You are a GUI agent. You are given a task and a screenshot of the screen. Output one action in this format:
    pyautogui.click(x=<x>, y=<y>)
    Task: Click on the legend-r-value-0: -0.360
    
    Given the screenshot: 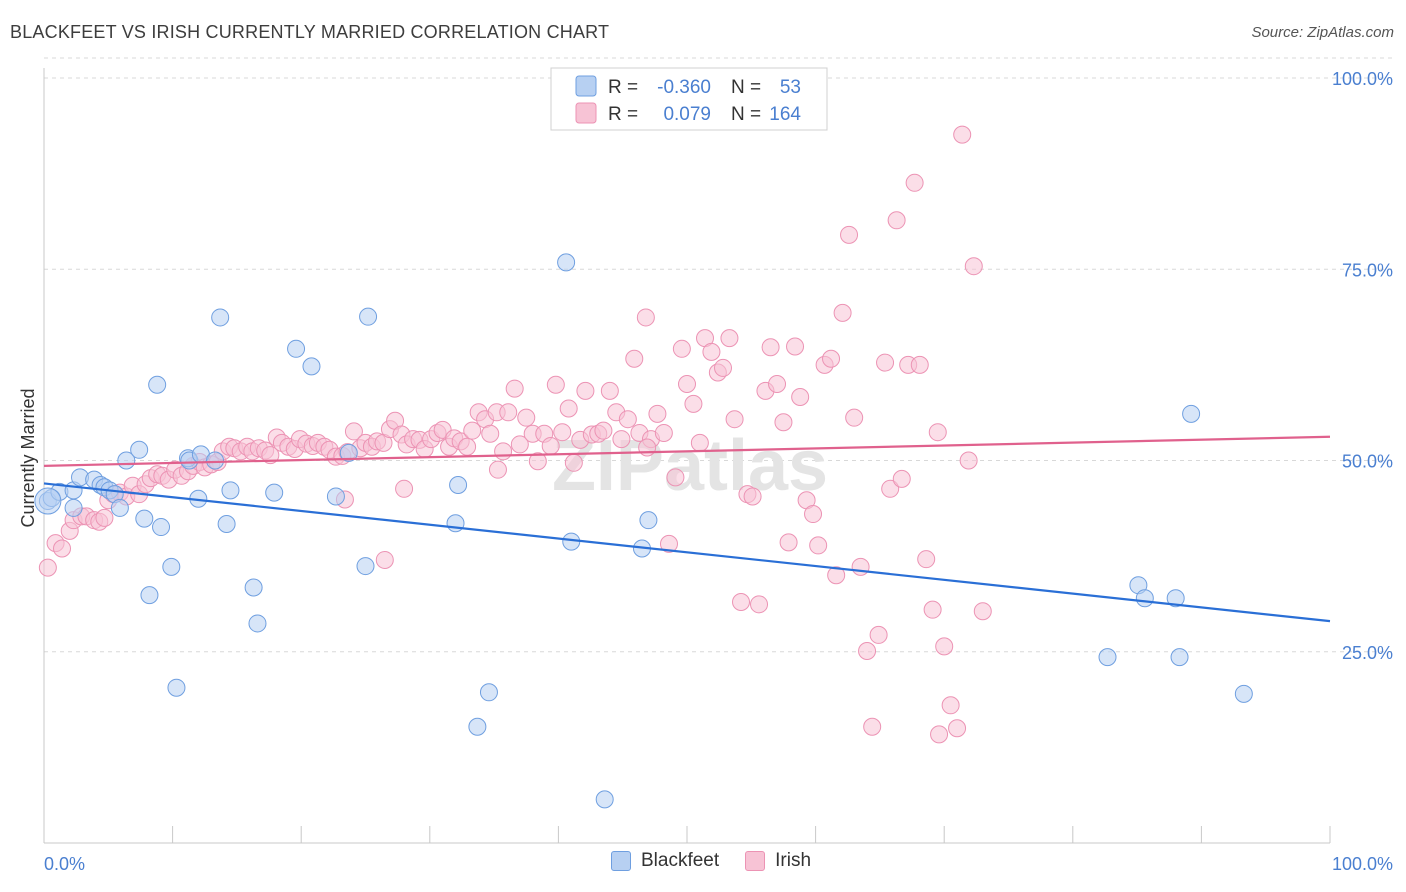 What is the action you would take?
    pyautogui.click(x=684, y=87)
    